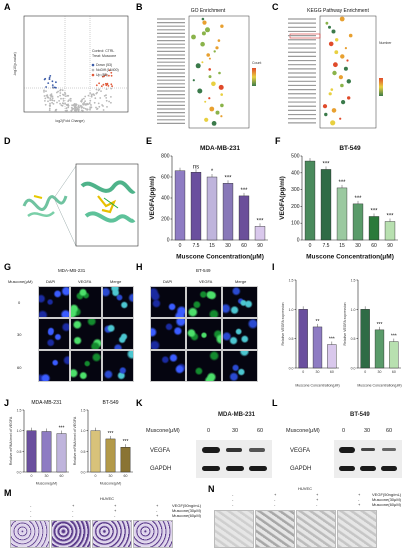 The width and height of the screenshot is (405, 550). I want to click on y-tick-label: 500, so click(295, 157).